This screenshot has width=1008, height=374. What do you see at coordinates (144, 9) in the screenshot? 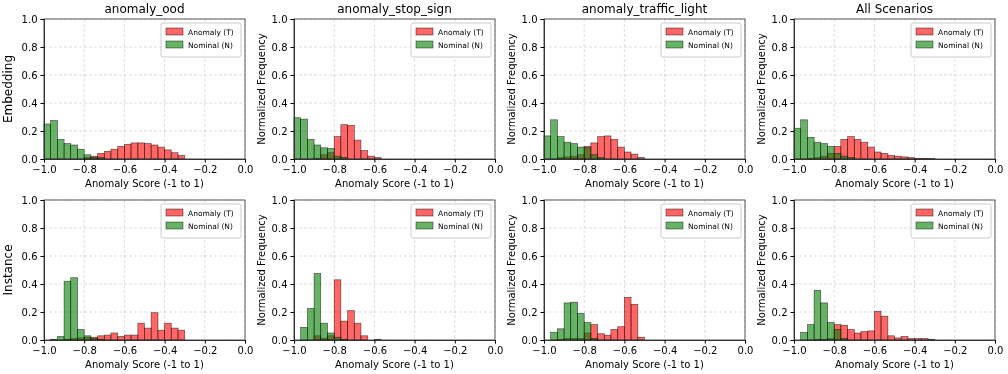
I see `chart-title: anomaly_ood` at bounding box center [144, 9].